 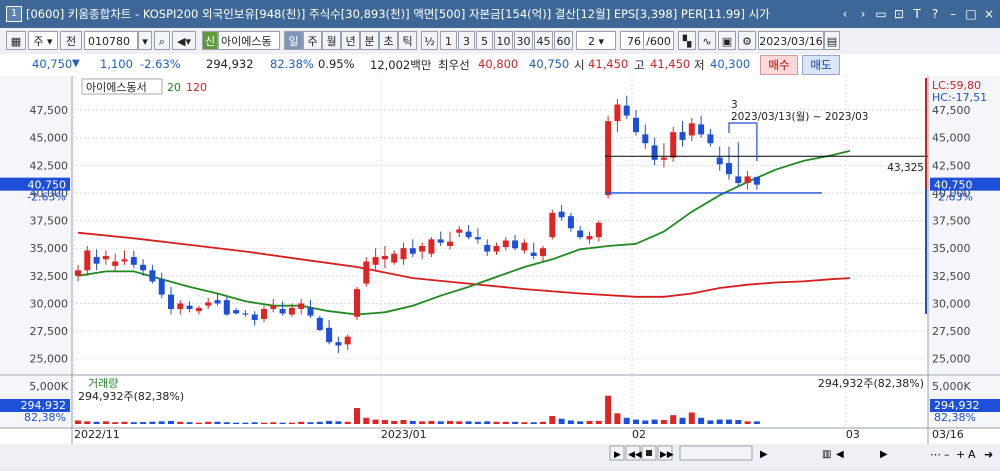 I want to click on settings-icon: ⚙, so click(x=747, y=40).